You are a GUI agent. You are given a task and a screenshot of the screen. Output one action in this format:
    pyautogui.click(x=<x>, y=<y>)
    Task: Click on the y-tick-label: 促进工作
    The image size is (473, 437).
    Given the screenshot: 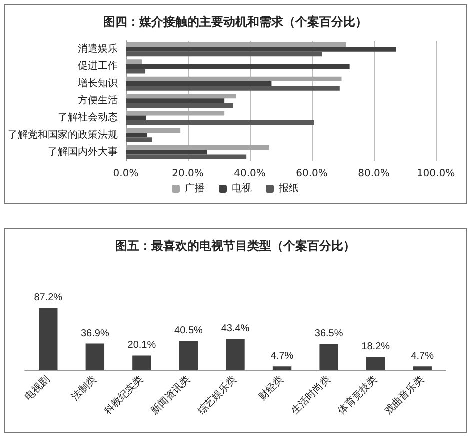 What is the action you would take?
    pyautogui.click(x=98, y=66)
    